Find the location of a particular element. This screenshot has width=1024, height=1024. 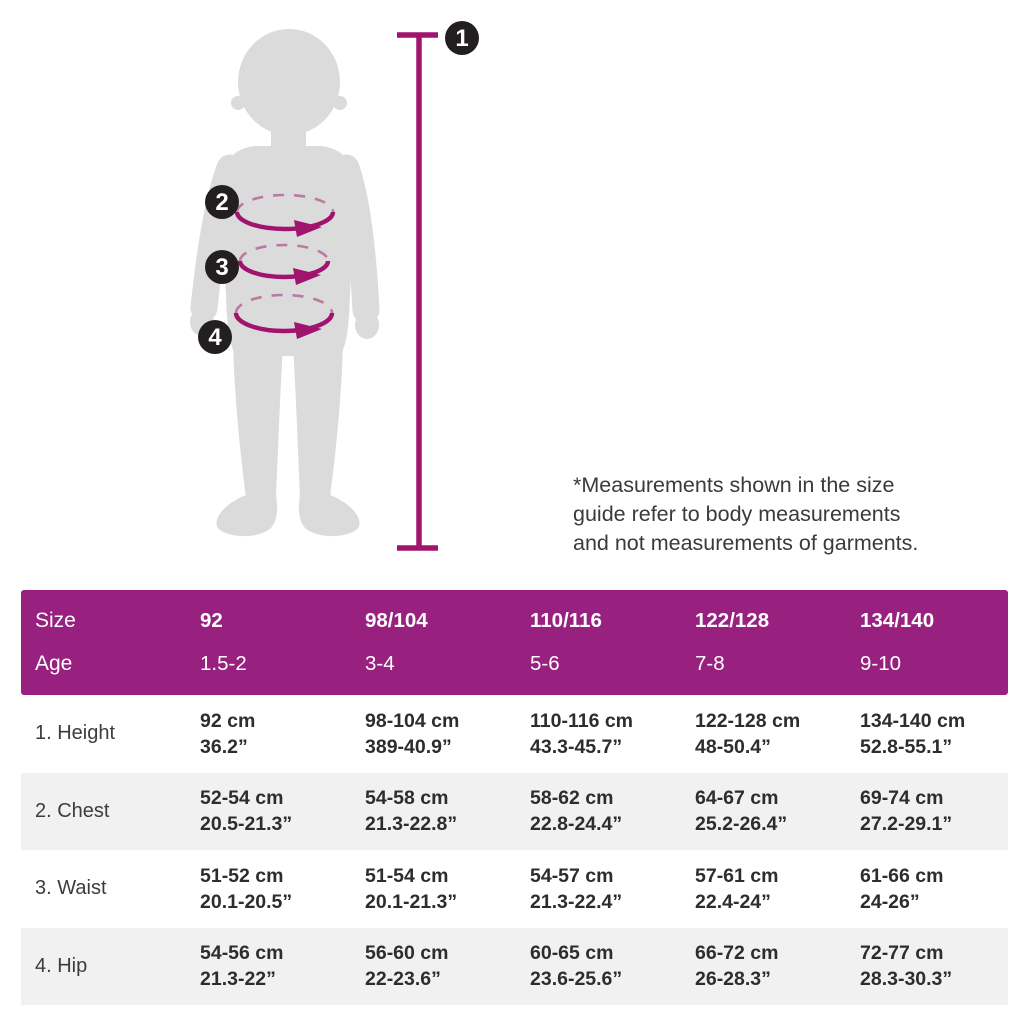

measurement-cell: 134-140 cm 52.8-55.1” is located at coordinates (934, 734).